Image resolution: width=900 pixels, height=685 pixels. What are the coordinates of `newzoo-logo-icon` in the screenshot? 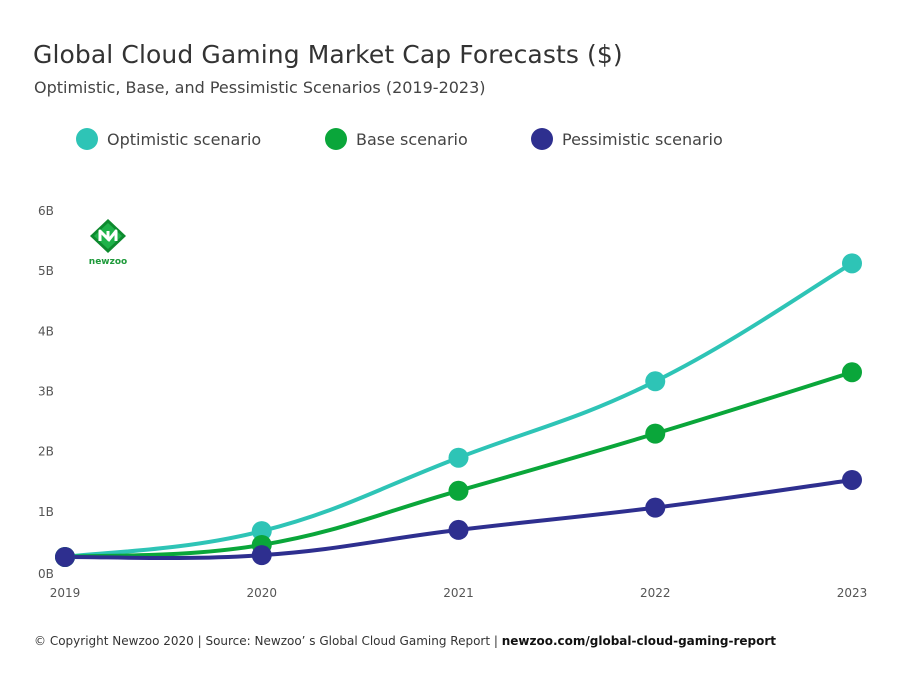 It's located at (108, 236).